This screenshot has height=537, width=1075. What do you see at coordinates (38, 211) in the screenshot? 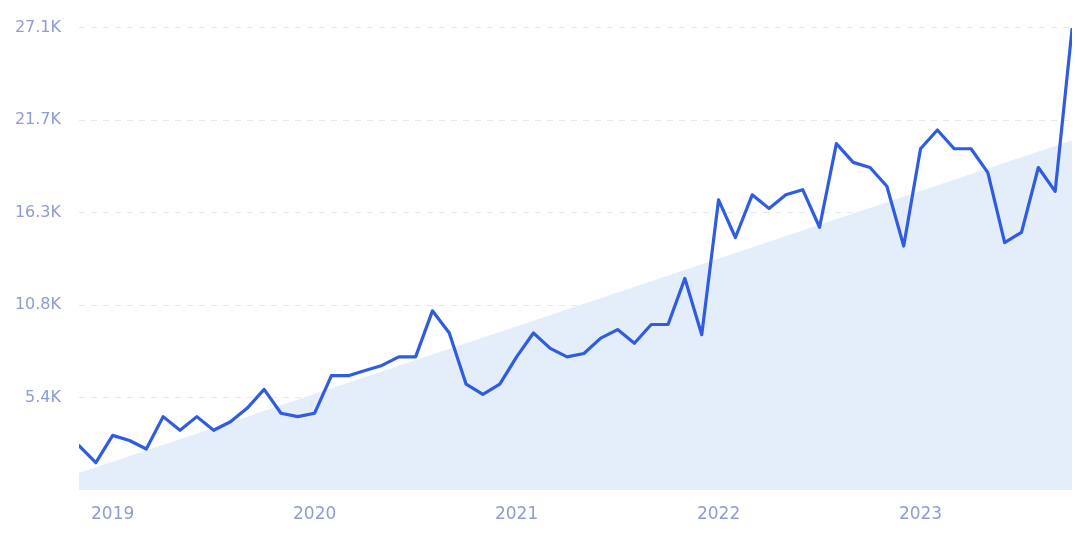
I see `y-tick-label: 16.3K` at bounding box center [38, 211].